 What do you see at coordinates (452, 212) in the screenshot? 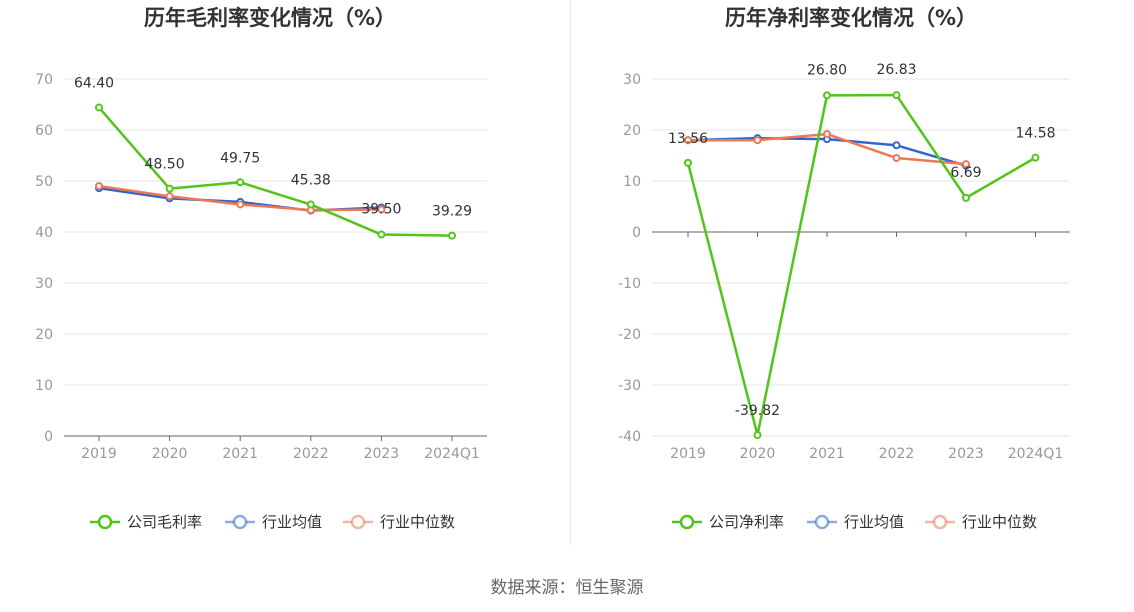
I see `data-label: 39.29` at bounding box center [452, 212].